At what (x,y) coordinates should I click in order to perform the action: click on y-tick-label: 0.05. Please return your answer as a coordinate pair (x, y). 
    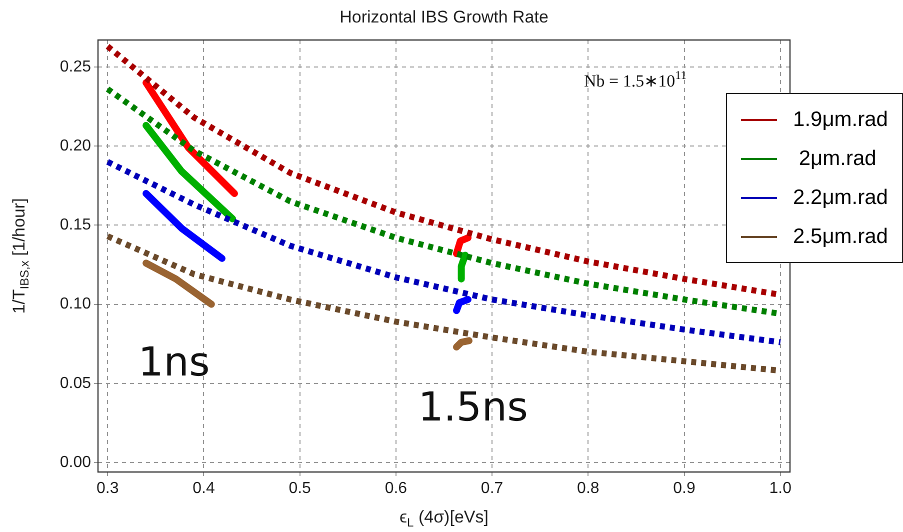
    Looking at the image, I should click on (76, 383).